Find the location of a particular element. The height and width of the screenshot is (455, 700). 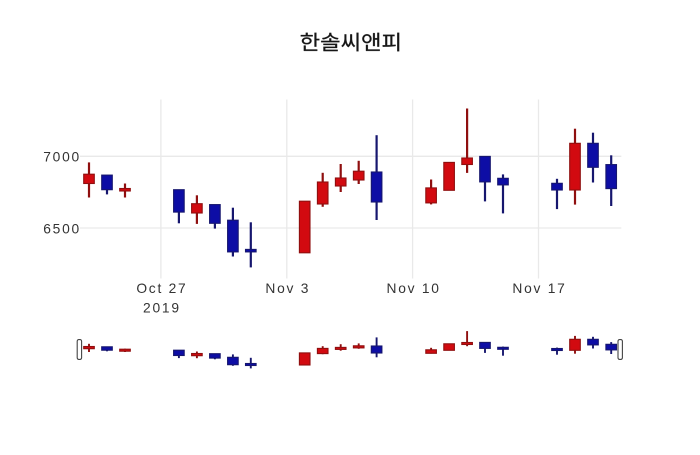

svg-text: 6500 is located at coordinates (62, 228).